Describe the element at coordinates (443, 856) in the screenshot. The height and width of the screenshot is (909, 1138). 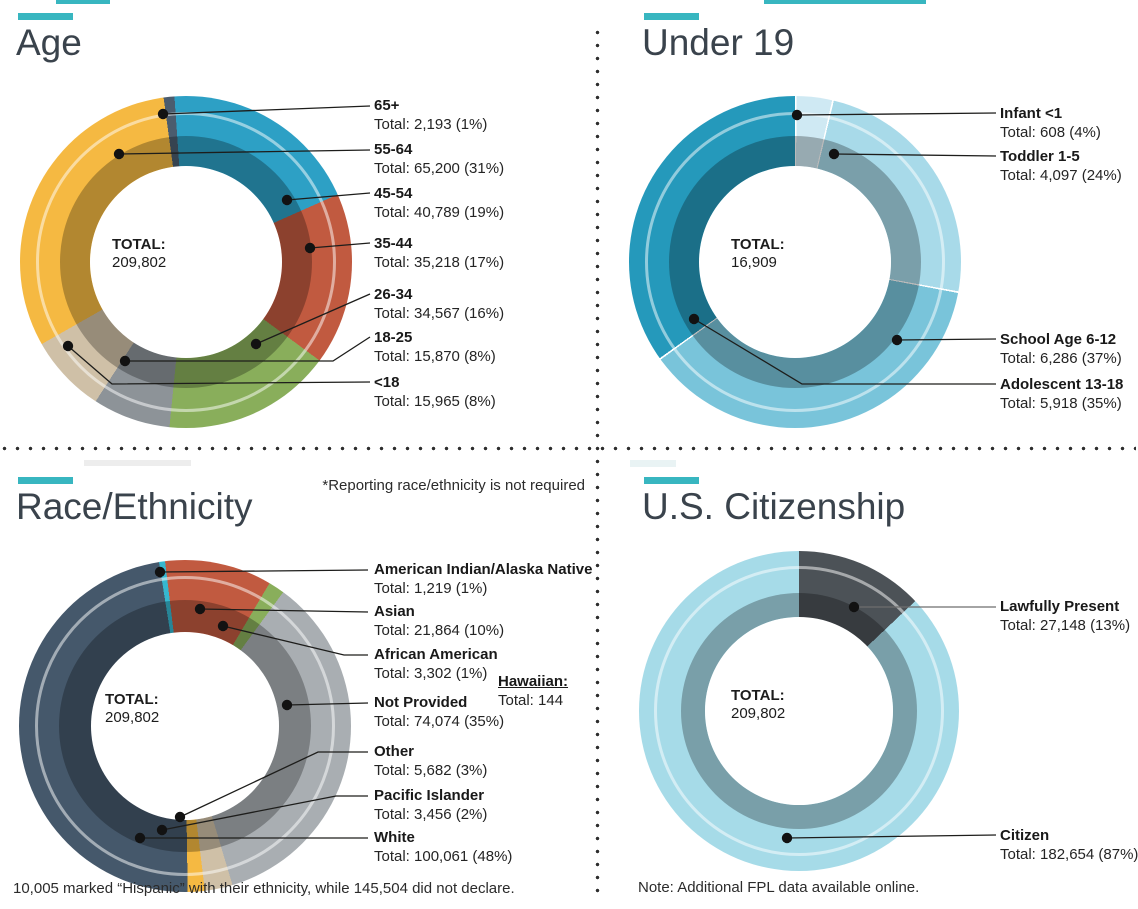
I see `segment-total: Total: 100,061 (48%)` at that location.